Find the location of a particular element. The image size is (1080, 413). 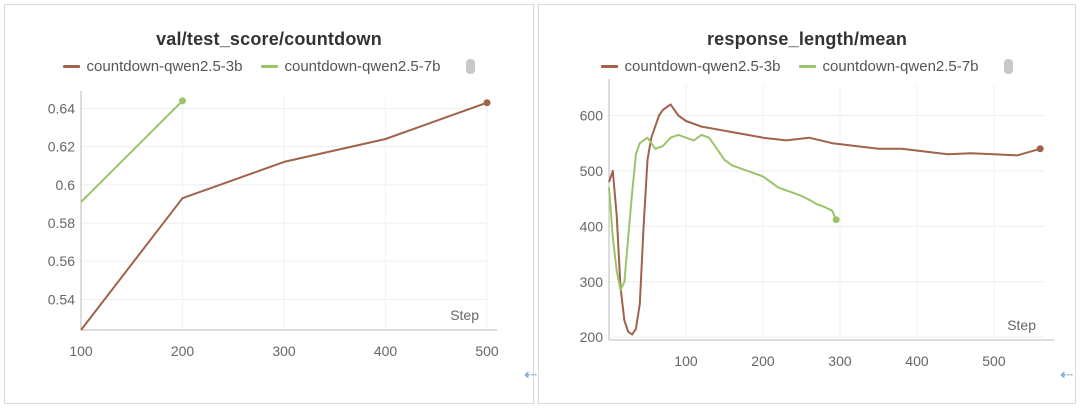

y-tick-label: 0.62 is located at coordinates (61, 147).